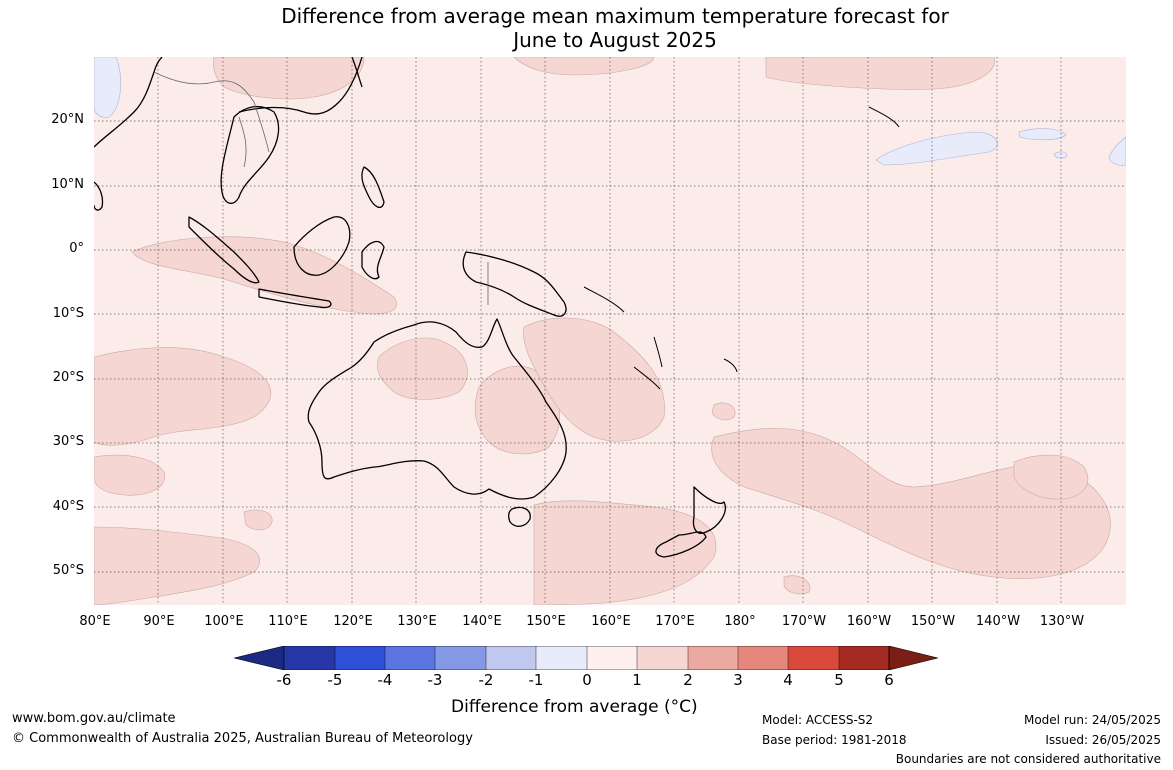 The width and height of the screenshot is (1173, 770). Describe the element at coordinates (224, 250) in the screenshot. I see `coast-sumatra` at that location.